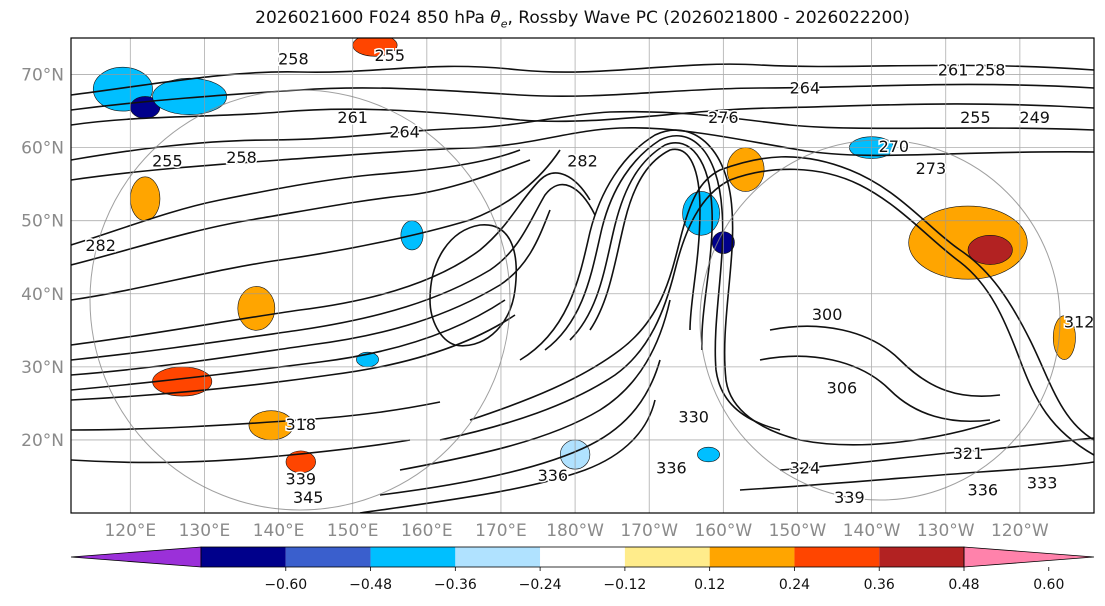  What do you see at coordinates (624, 585) in the screenshot?
I see `colorbar-tick-label: −0.12` at bounding box center [624, 585].